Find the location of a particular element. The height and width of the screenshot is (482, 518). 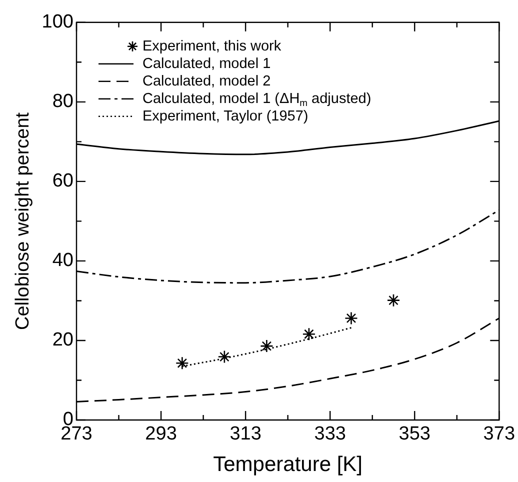

y-axis-title: Cellobiose weight percent is located at coordinates (23, 221).